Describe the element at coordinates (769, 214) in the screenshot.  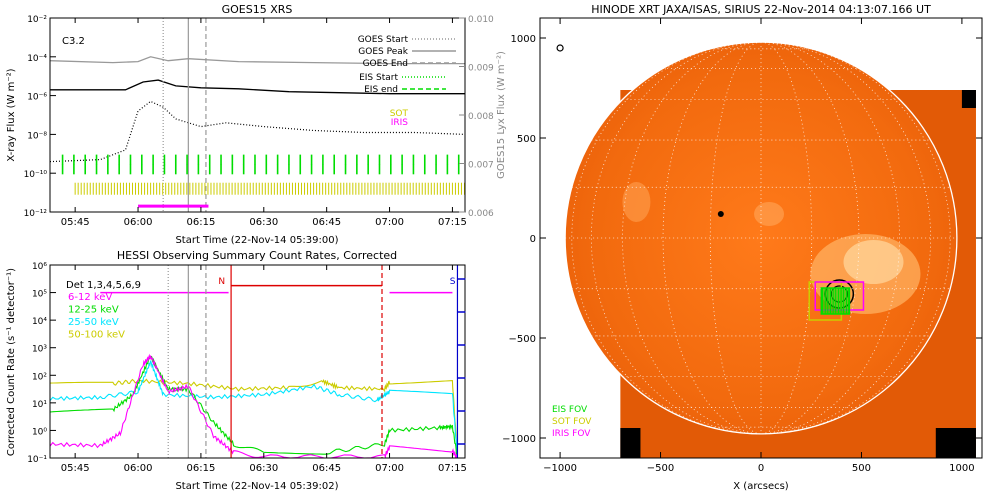
I see `xrt-bright-patch` at that location.